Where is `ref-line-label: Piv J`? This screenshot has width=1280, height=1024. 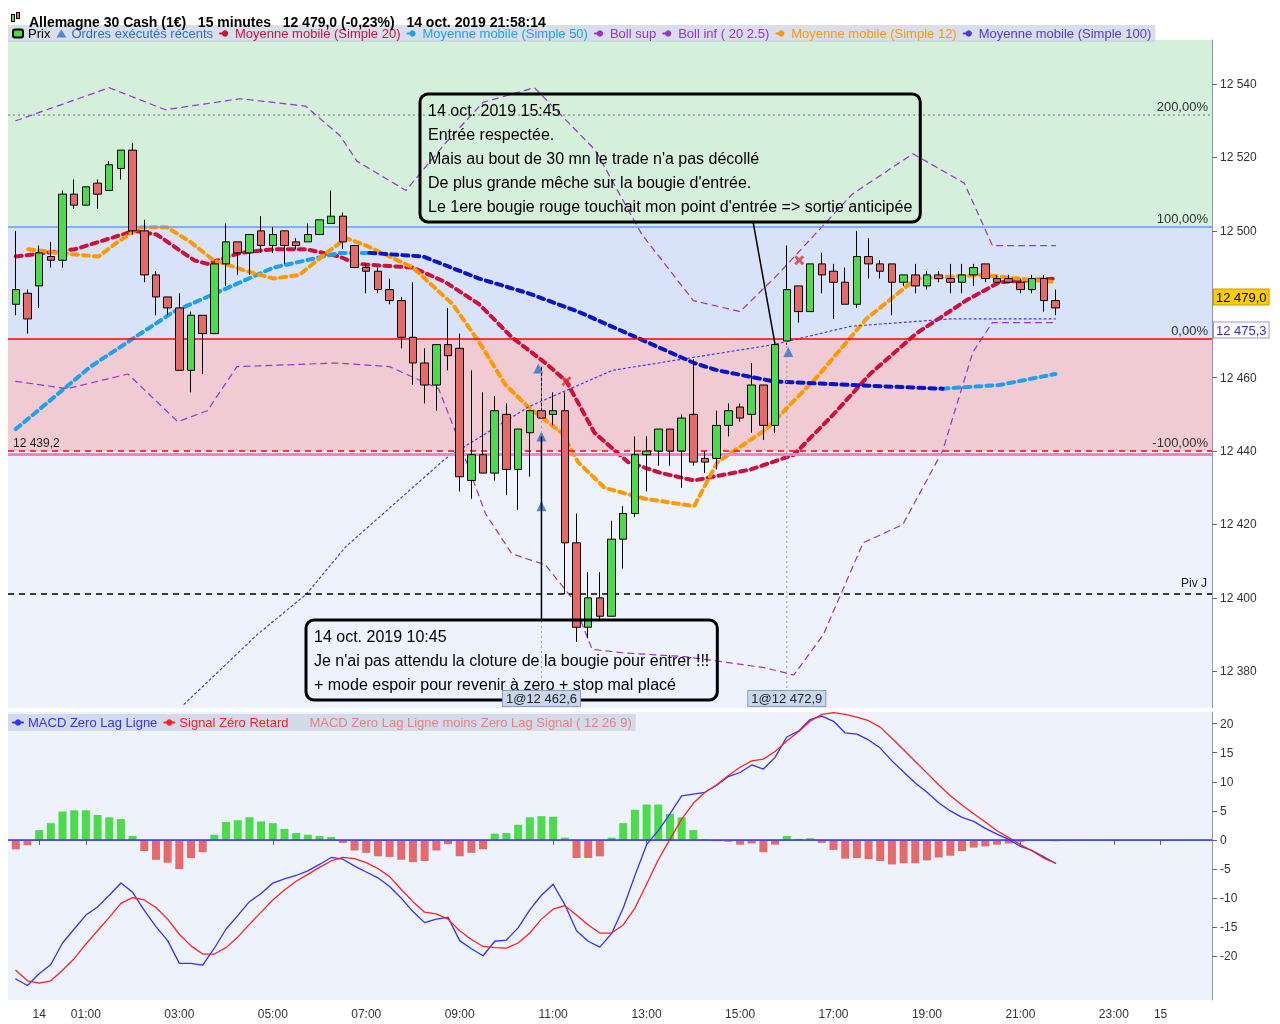
ref-line-label: Piv J is located at coordinates (1193, 583).